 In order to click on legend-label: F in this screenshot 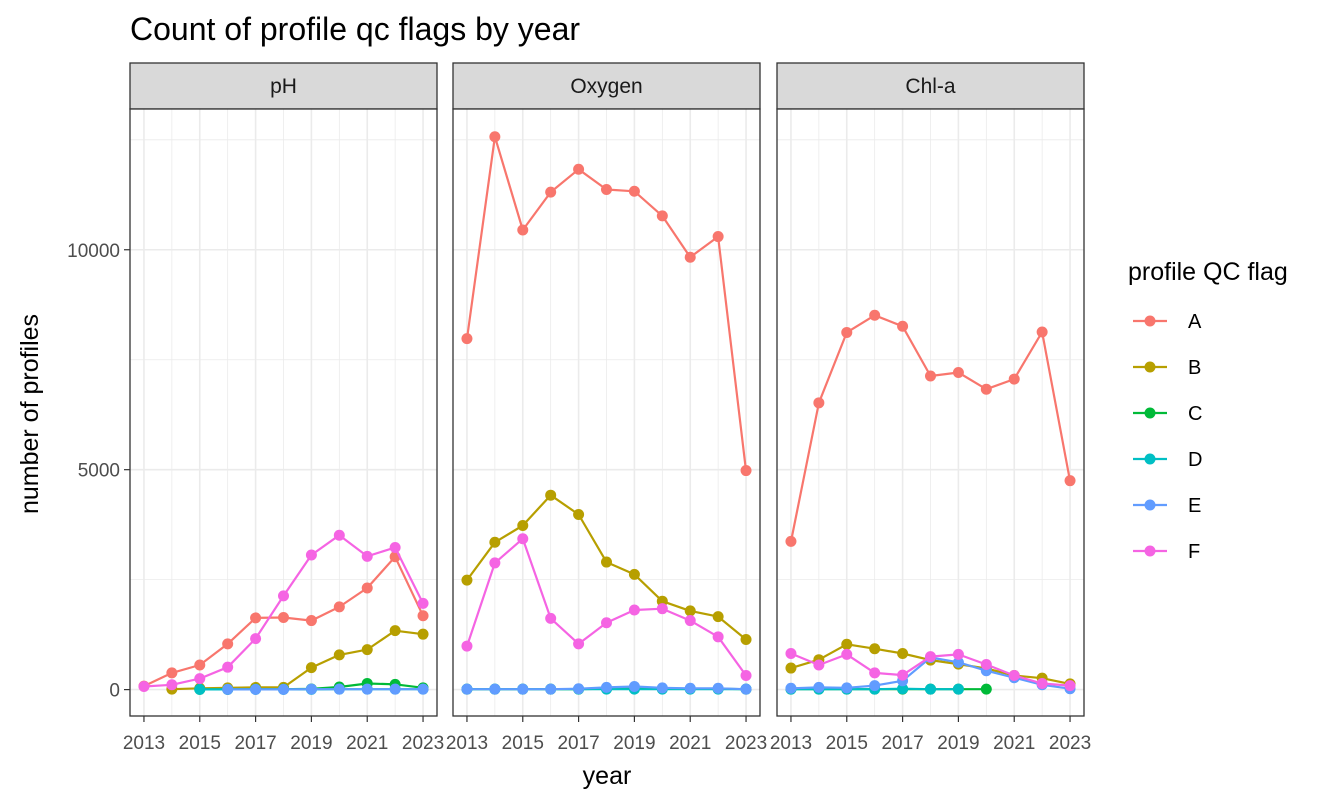, I will do `click(1194, 552)`.